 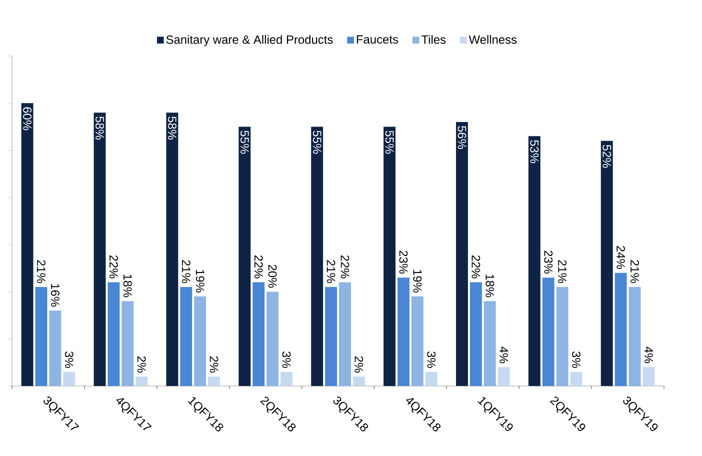 I want to click on legend-label: Tiles, so click(x=433, y=39).